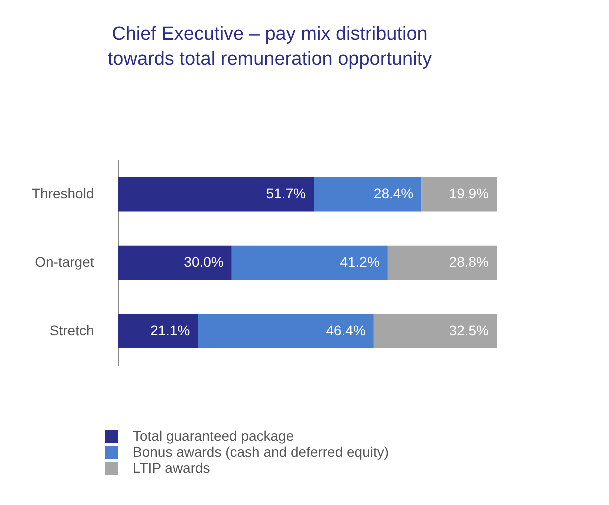 The height and width of the screenshot is (505, 609). I want to click on data-label: 28.4%, so click(394, 193).